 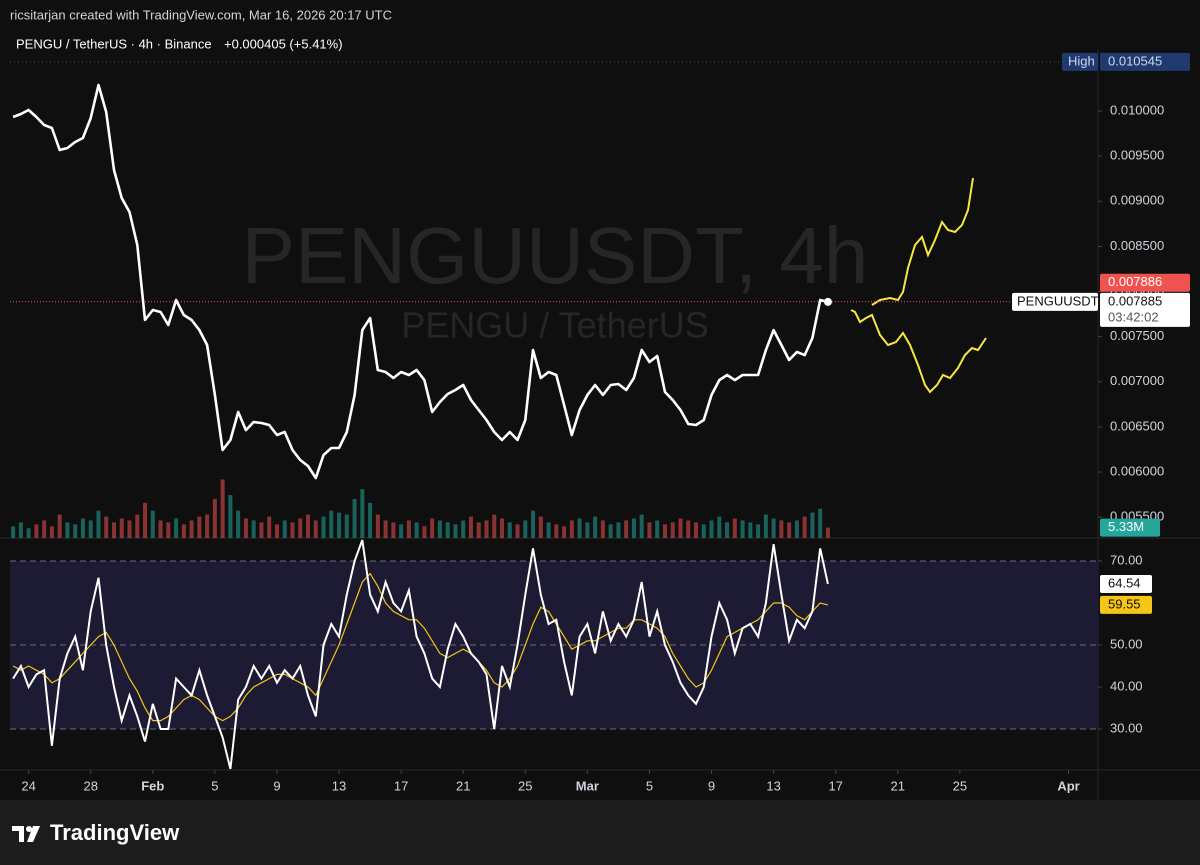 I want to click on x-tick-label: Feb, so click(x=152, y=785).